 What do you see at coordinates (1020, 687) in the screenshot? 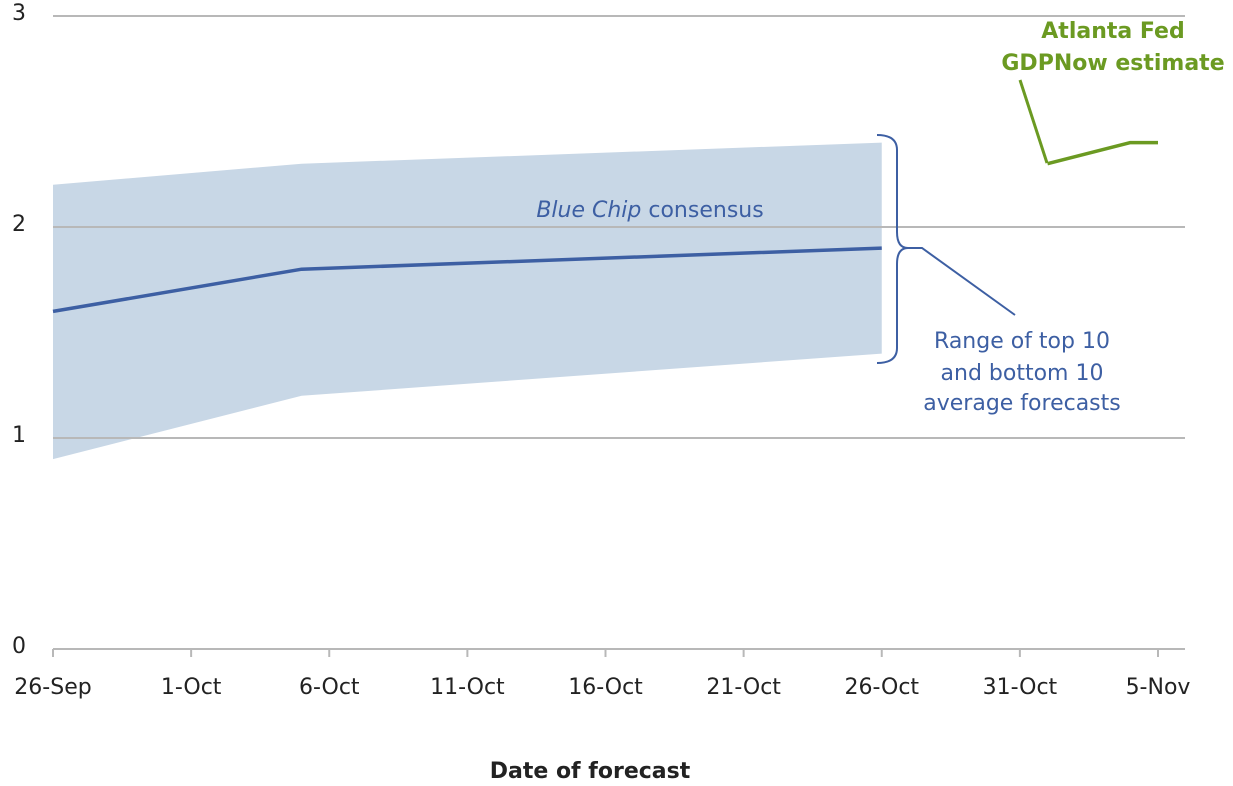
I see `x-tick-label: 31-Oct` at bounding box center [1020, 687].